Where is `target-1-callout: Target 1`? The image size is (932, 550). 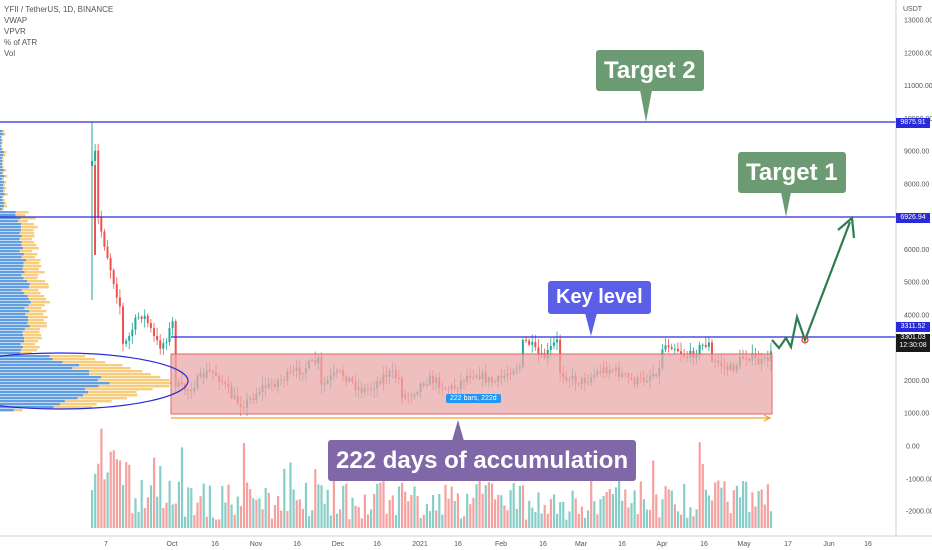
target-1-callout: Target 1 is located at coordinates (792, 172).